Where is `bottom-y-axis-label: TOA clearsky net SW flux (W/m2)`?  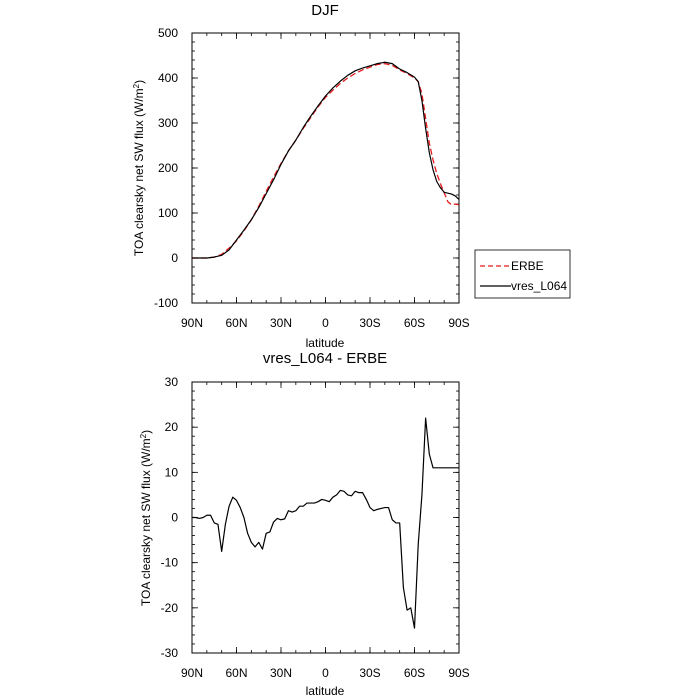
bottom-y-axis-label: TOA clearsky net SW flux (W/m2) is located at coordinates (146, 518).